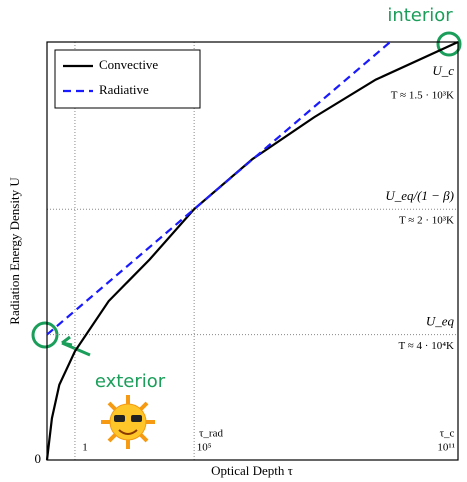 The height and width of the screenshot is (482, 467). Describe the element at coordinates (211, 434) in the screenshot. I see `x-tick-symbol: τ_rad` at that location.